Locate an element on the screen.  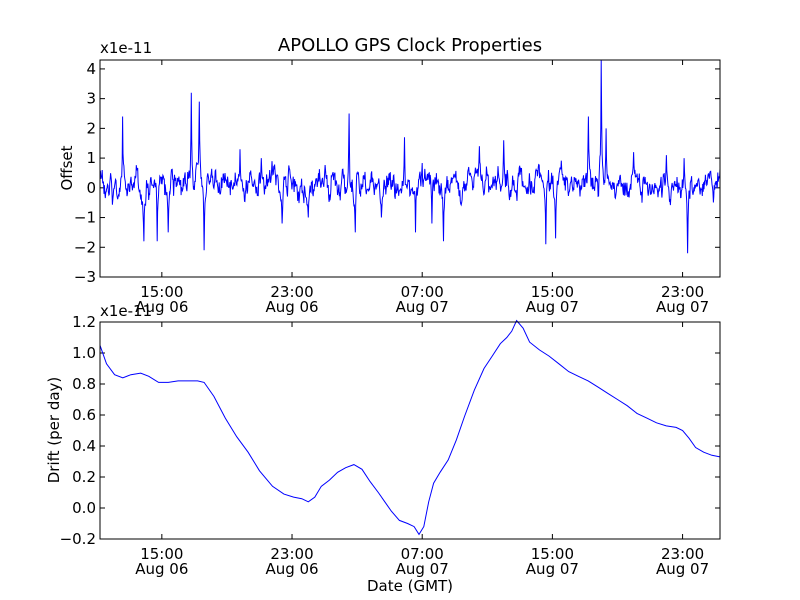
offset-y-tick-label: −1 is located at coordinates (85, 218).